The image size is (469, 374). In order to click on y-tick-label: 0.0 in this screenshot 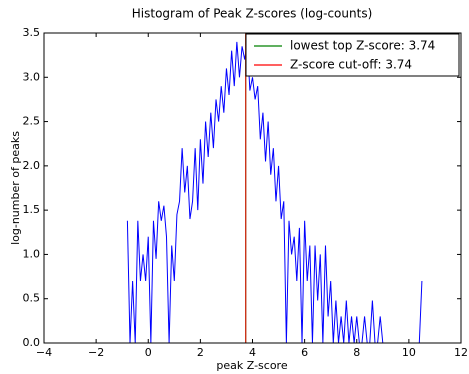, I will do `click(32, 342)`.